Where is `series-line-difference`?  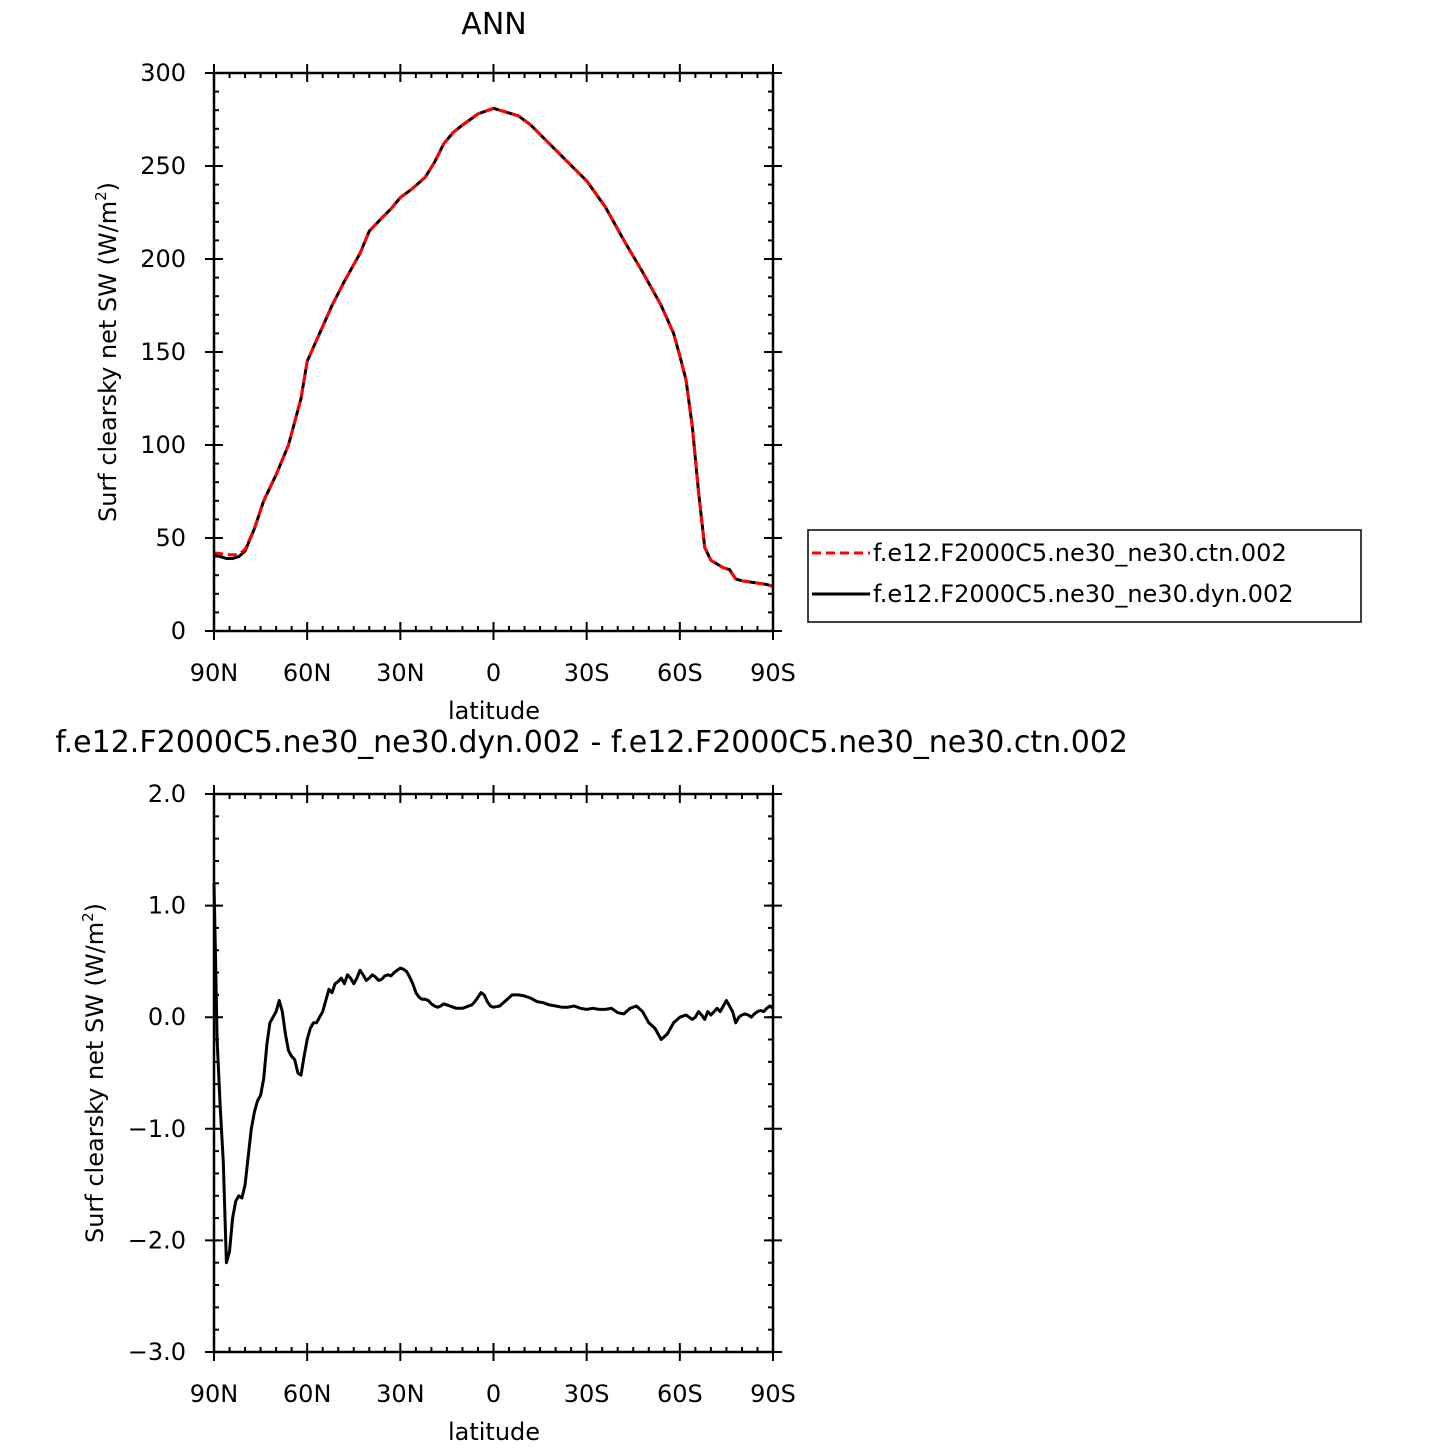 series-line-difference is located at coordinates (493, 1074).